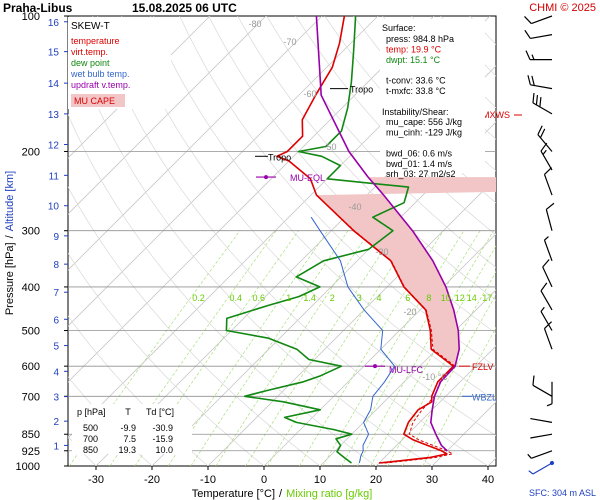 Image resolution: width=600 pixels, height=500 pixels. What do you see at coordinates (409, 312) in the screenshot?
I see `isotherm-label: -20` at bounding box center [409, 312].